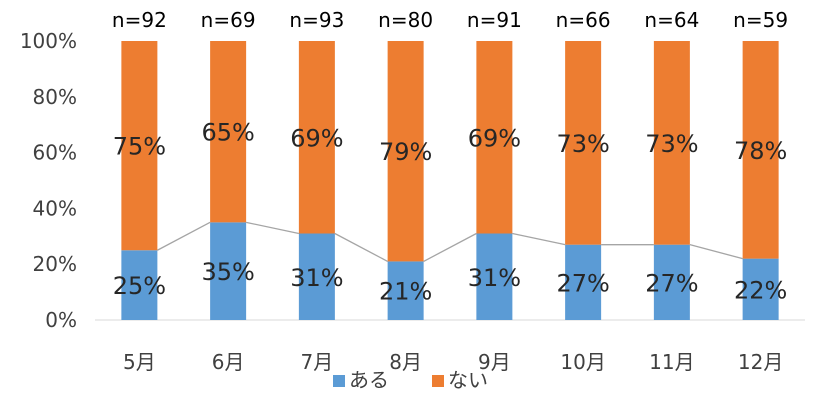 Image resolution: width=815 pixels, height=393 pixels. I want to click on data-label-aru: 22%, so click(760, 290).